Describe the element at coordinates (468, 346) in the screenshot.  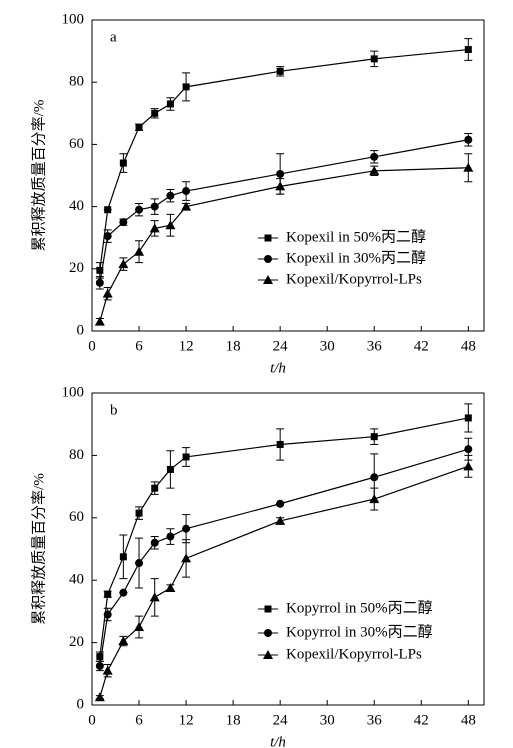
I see `x-tick-label: 48` at that location.